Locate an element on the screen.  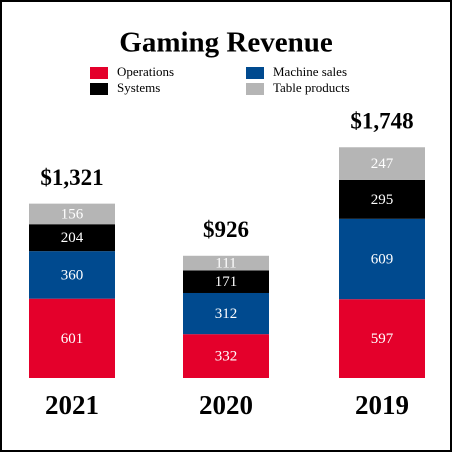
chart-title: Gaming Revenue is located at coordinates (226, 43).